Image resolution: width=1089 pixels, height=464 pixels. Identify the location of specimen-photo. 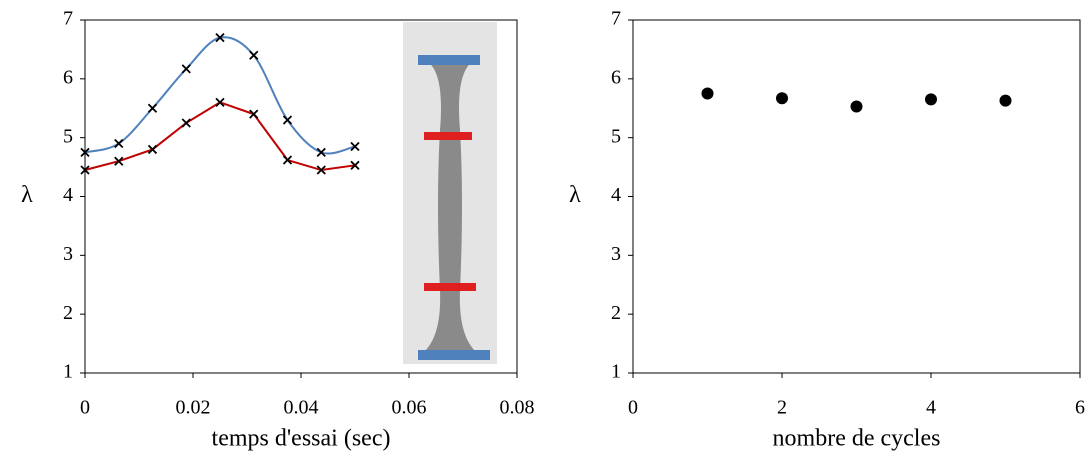
(450, 193).